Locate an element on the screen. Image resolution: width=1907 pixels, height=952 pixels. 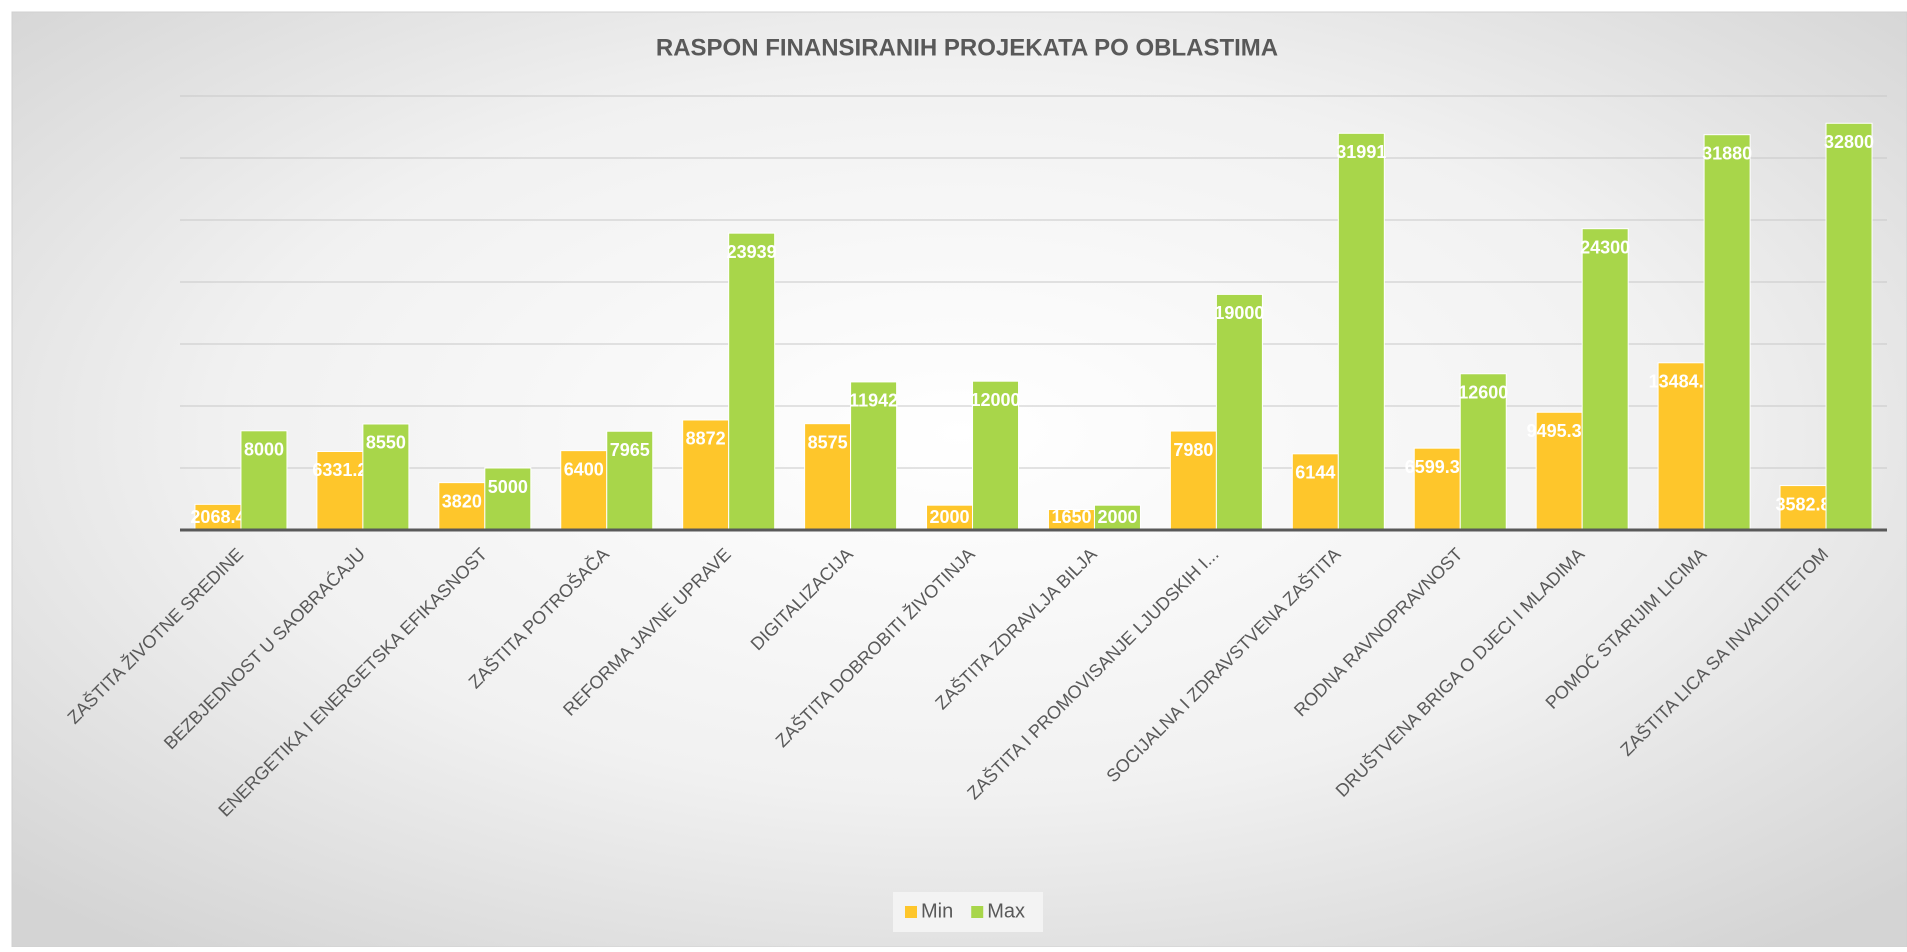
data-label: 12600 is located at coordinates (1483, 393).